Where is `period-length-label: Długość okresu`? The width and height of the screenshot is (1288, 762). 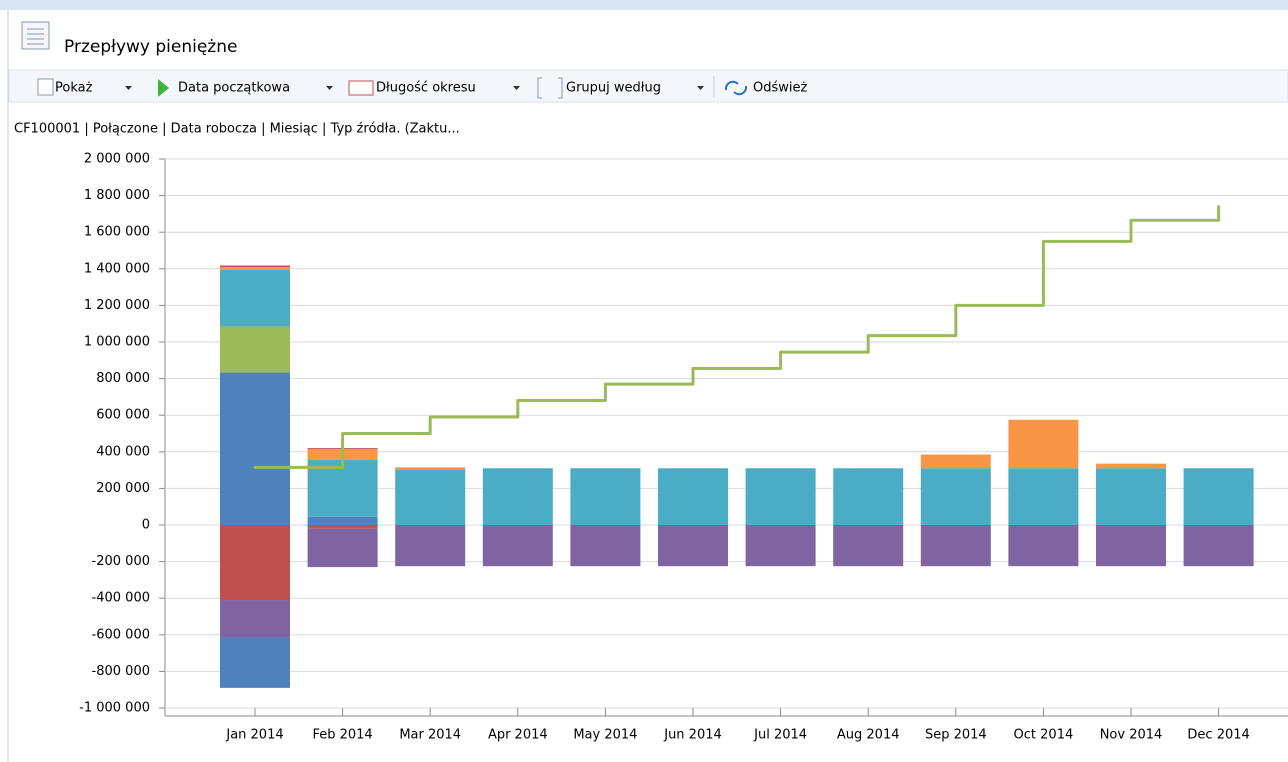 period-length-label: Długość okresu is located at coordinates (426, 88).